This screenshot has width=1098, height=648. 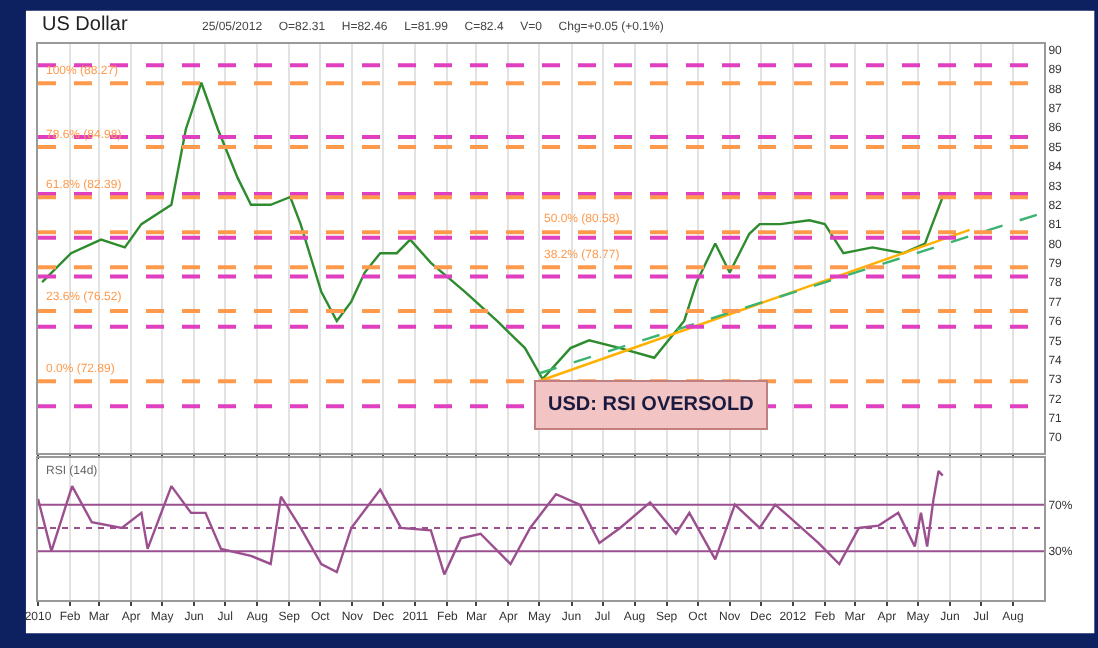 I want to click on chart-title: US Dollar, so click(x=85, y=25).